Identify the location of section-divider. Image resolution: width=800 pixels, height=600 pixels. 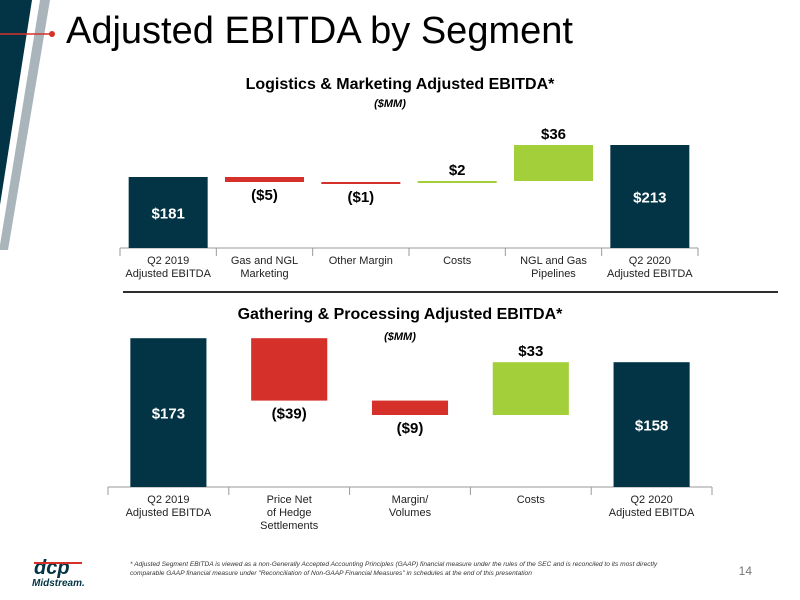
(450, 292).